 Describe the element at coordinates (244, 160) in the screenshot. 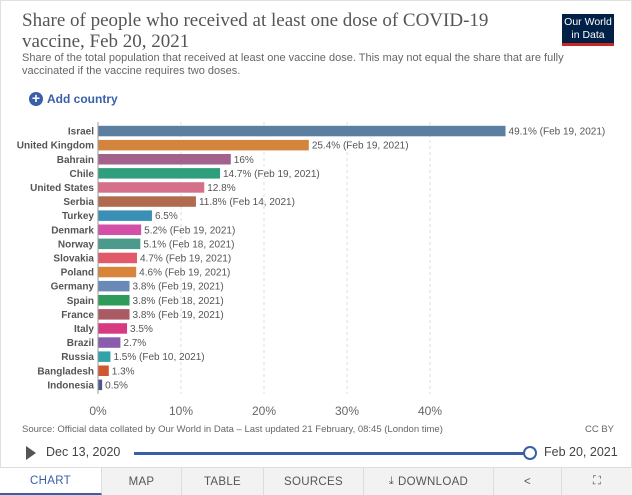

I see `bar-value-label: 16%` at that location.